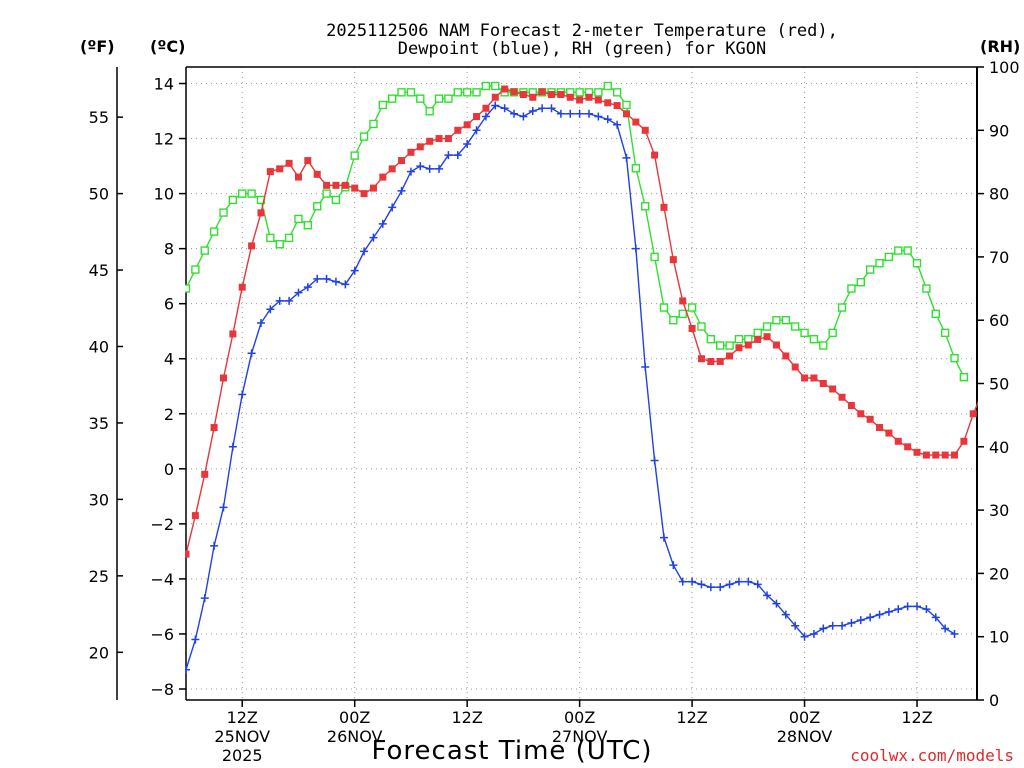 Image resolution: width=1024 pixels, height=768 pixels. Describe the element at coordinates (999, 130) in the screenshot. I see `rh-tick-label: 90` at that location.